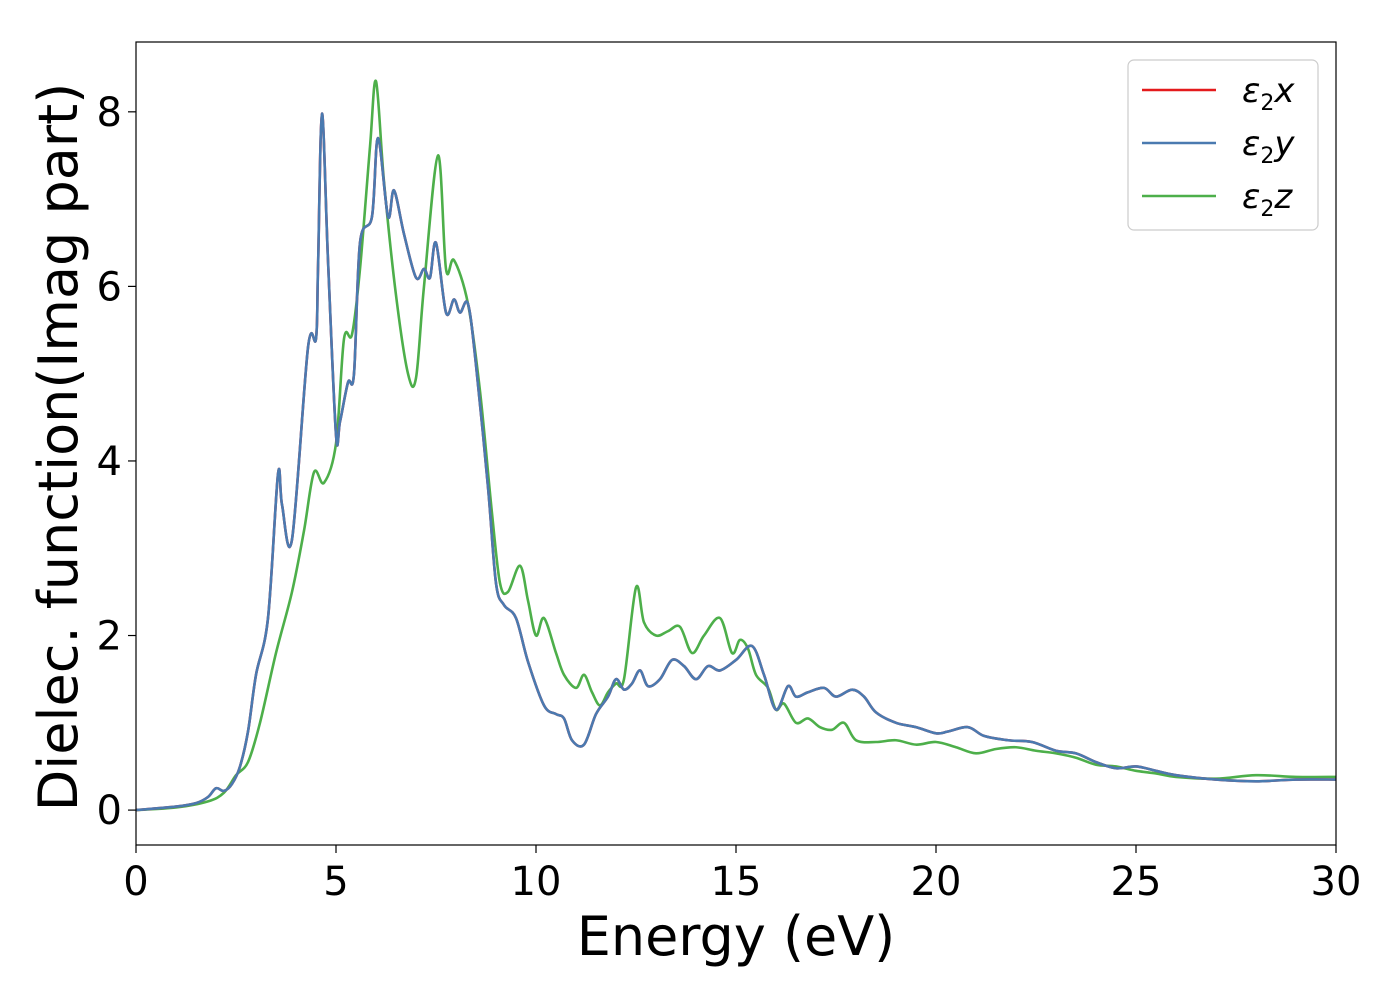 The height and width of the screenshot is (1000, 1400). What do you see at coordinates (109, 811) in the screenshot?
I see `y-tick-label: 0` at bounding box center [109, 811].